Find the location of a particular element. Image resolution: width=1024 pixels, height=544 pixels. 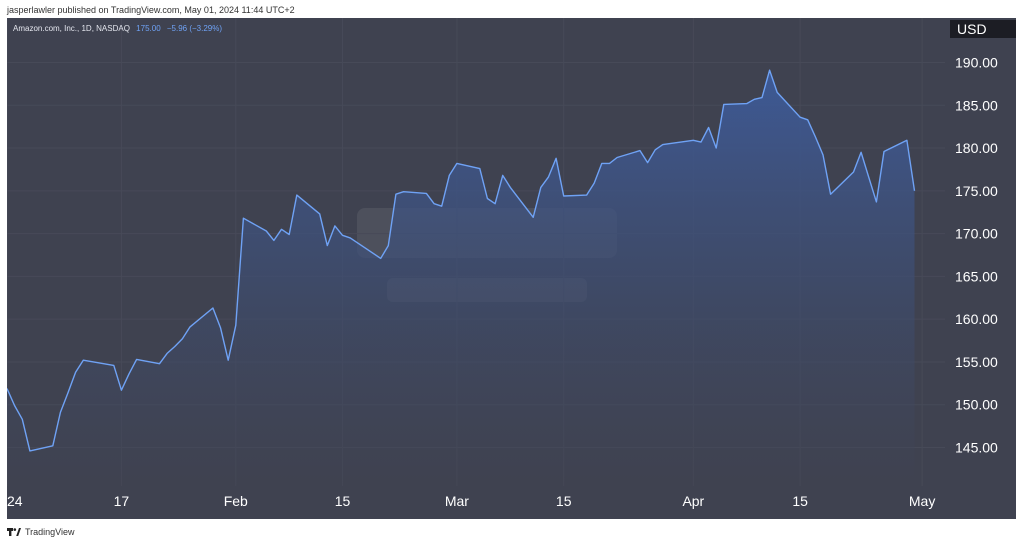

x-tick-label: Feb is located at coordinates (236, 501).